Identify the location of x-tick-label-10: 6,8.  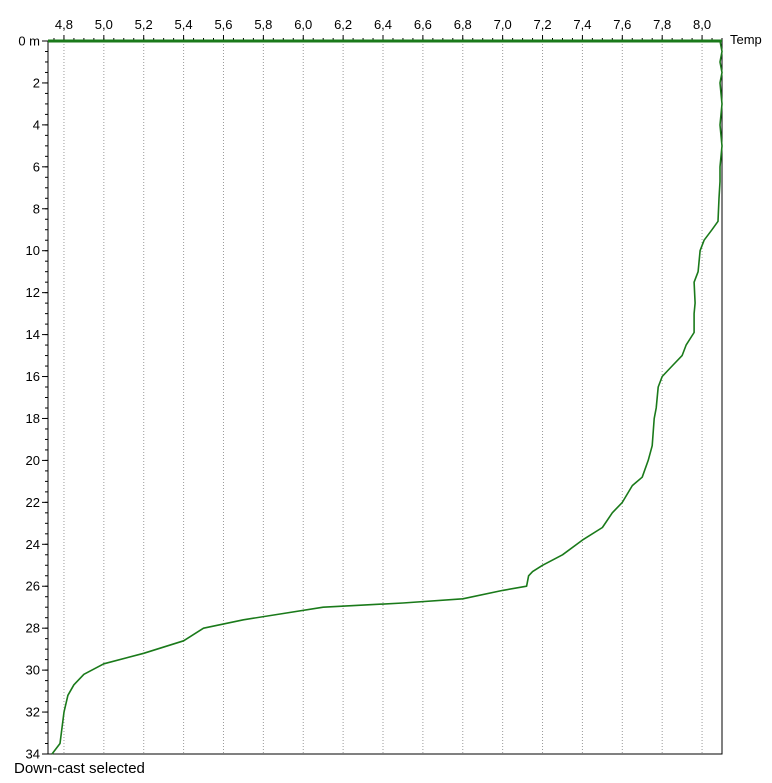
(463, 24).